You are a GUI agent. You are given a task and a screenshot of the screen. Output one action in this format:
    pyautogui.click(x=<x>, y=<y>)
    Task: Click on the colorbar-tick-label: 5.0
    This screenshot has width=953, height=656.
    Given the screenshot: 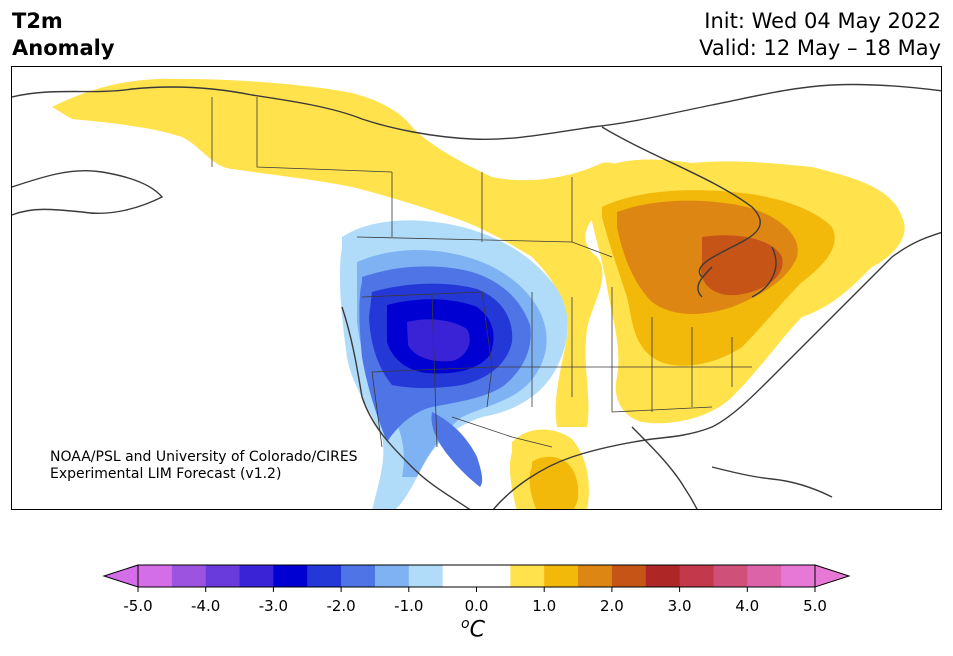 What is the action you would take?
    pyautogui.click(x=815, y=606)
    